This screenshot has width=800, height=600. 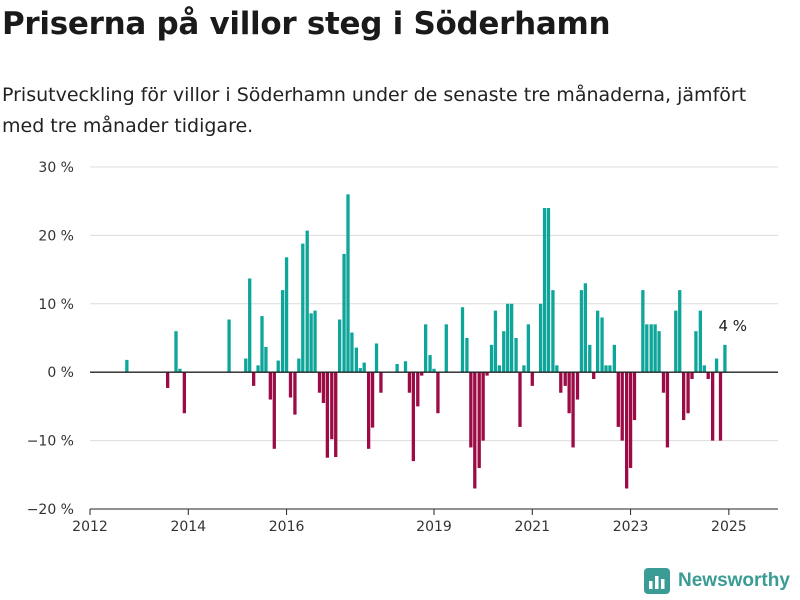 I want to click on chart-title: Priserna på villor steg i Söderhamn, so click(x=306, y=24).